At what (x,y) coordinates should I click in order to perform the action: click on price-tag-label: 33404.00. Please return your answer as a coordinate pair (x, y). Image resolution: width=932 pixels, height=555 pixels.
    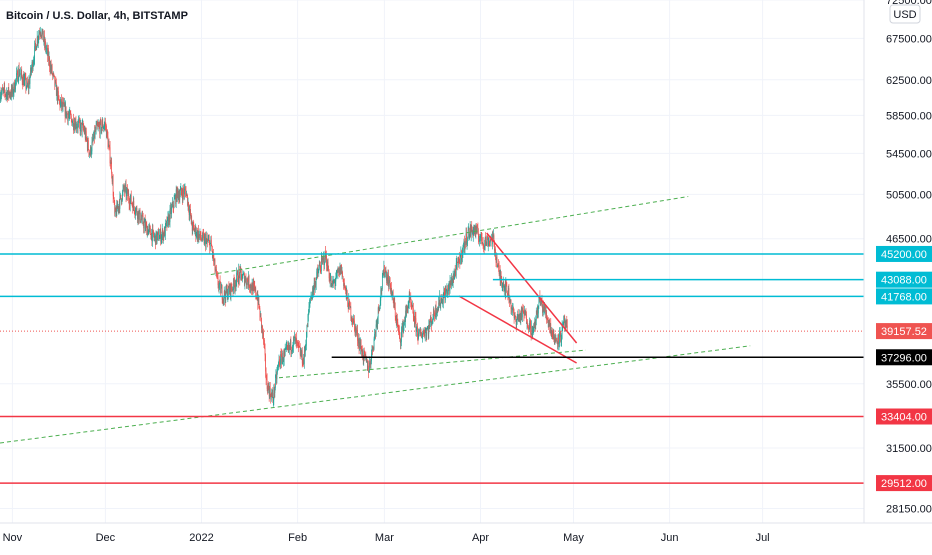
    Looking at the image, I should click on (904, 418).